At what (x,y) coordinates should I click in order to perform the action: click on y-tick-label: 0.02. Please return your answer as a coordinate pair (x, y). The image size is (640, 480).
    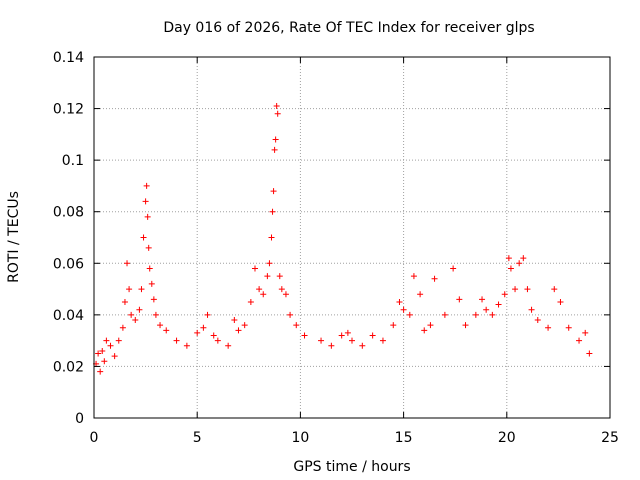
    Looking at the image, I should click on (68, 367).